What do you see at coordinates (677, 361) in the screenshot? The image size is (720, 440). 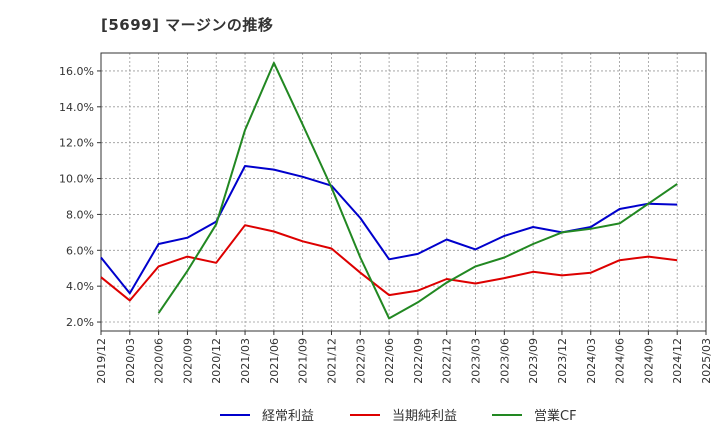 I see `x-tick-label: 2024/12` at bounding box center [677, 361].